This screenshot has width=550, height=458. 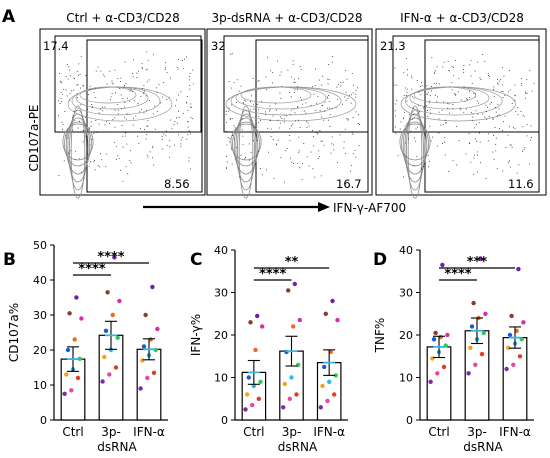 What do you see at coordinates (380, 336) in the screenshot?
I see `y-axis-label: TNF%` at bounding box center [380, 336].